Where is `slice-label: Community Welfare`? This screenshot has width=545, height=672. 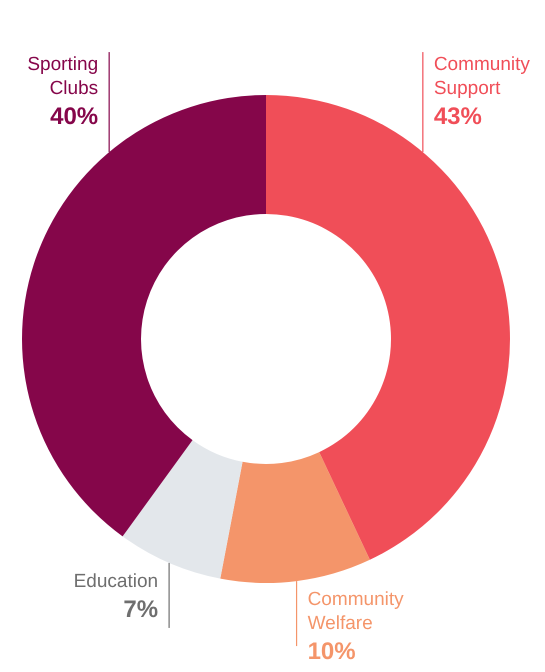 slice-label: Community Welfare is located at coordinates (356, 611).